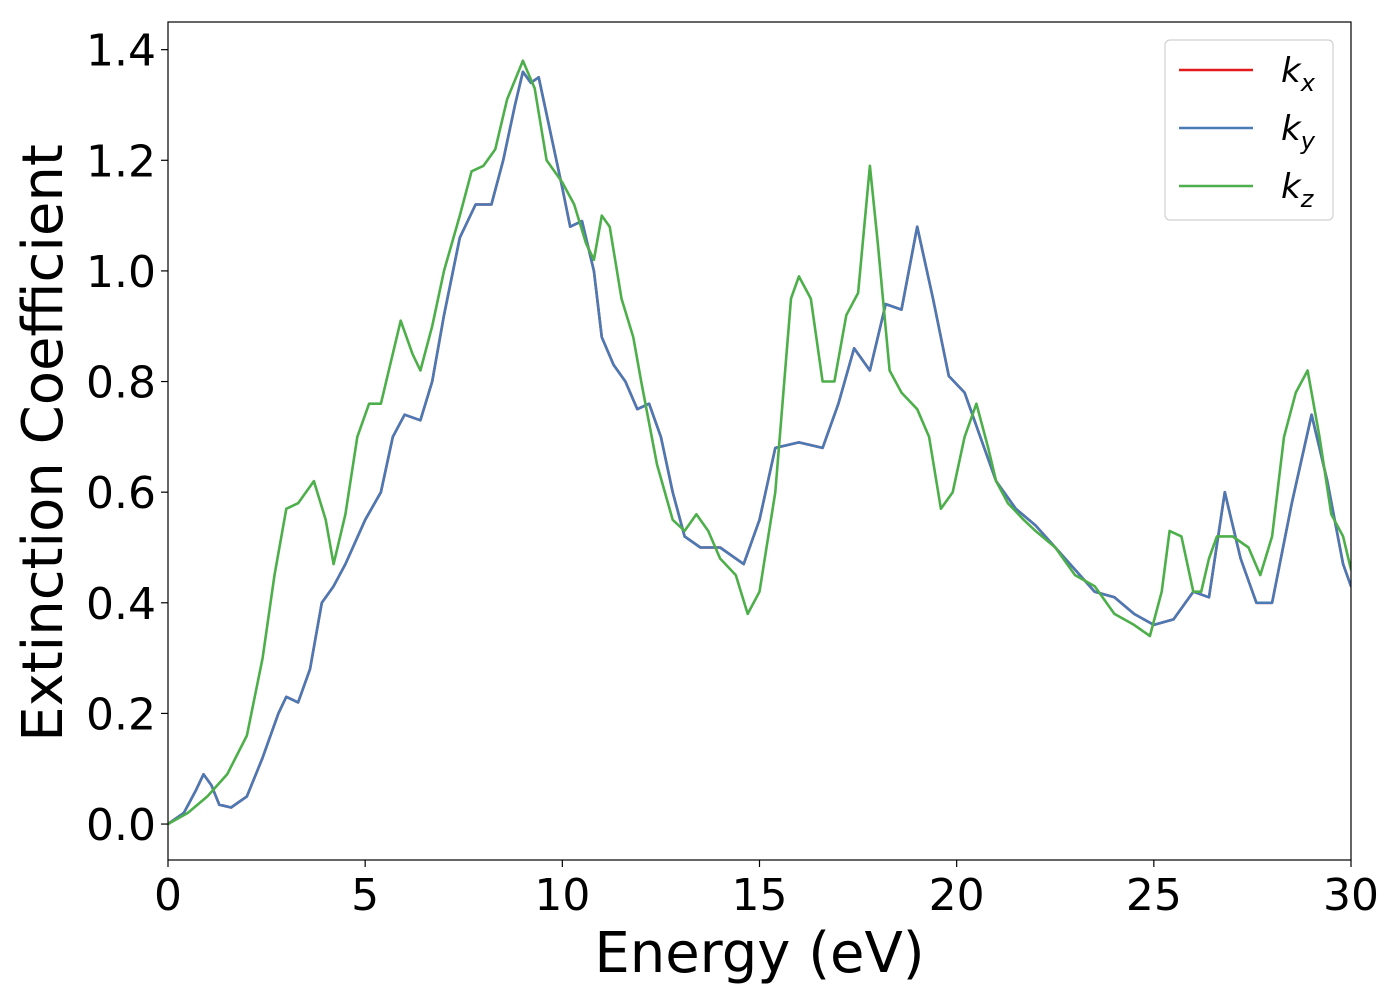  What do you see at coordinates (121, 604) in the screenshot?
I see `y-tick-label: 0.4` at bounding box center [121, 604].